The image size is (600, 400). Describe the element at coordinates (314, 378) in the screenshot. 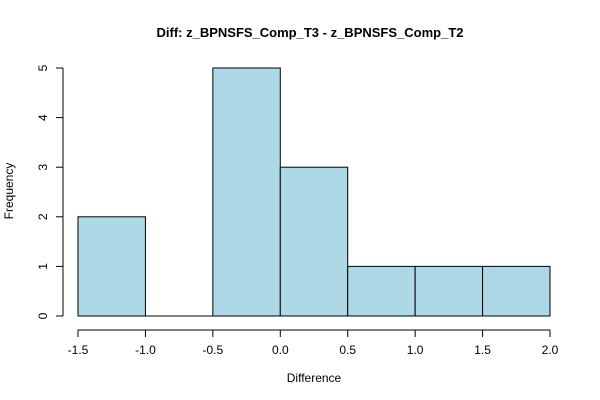

I see `x-axis-label: Difference` at that location.